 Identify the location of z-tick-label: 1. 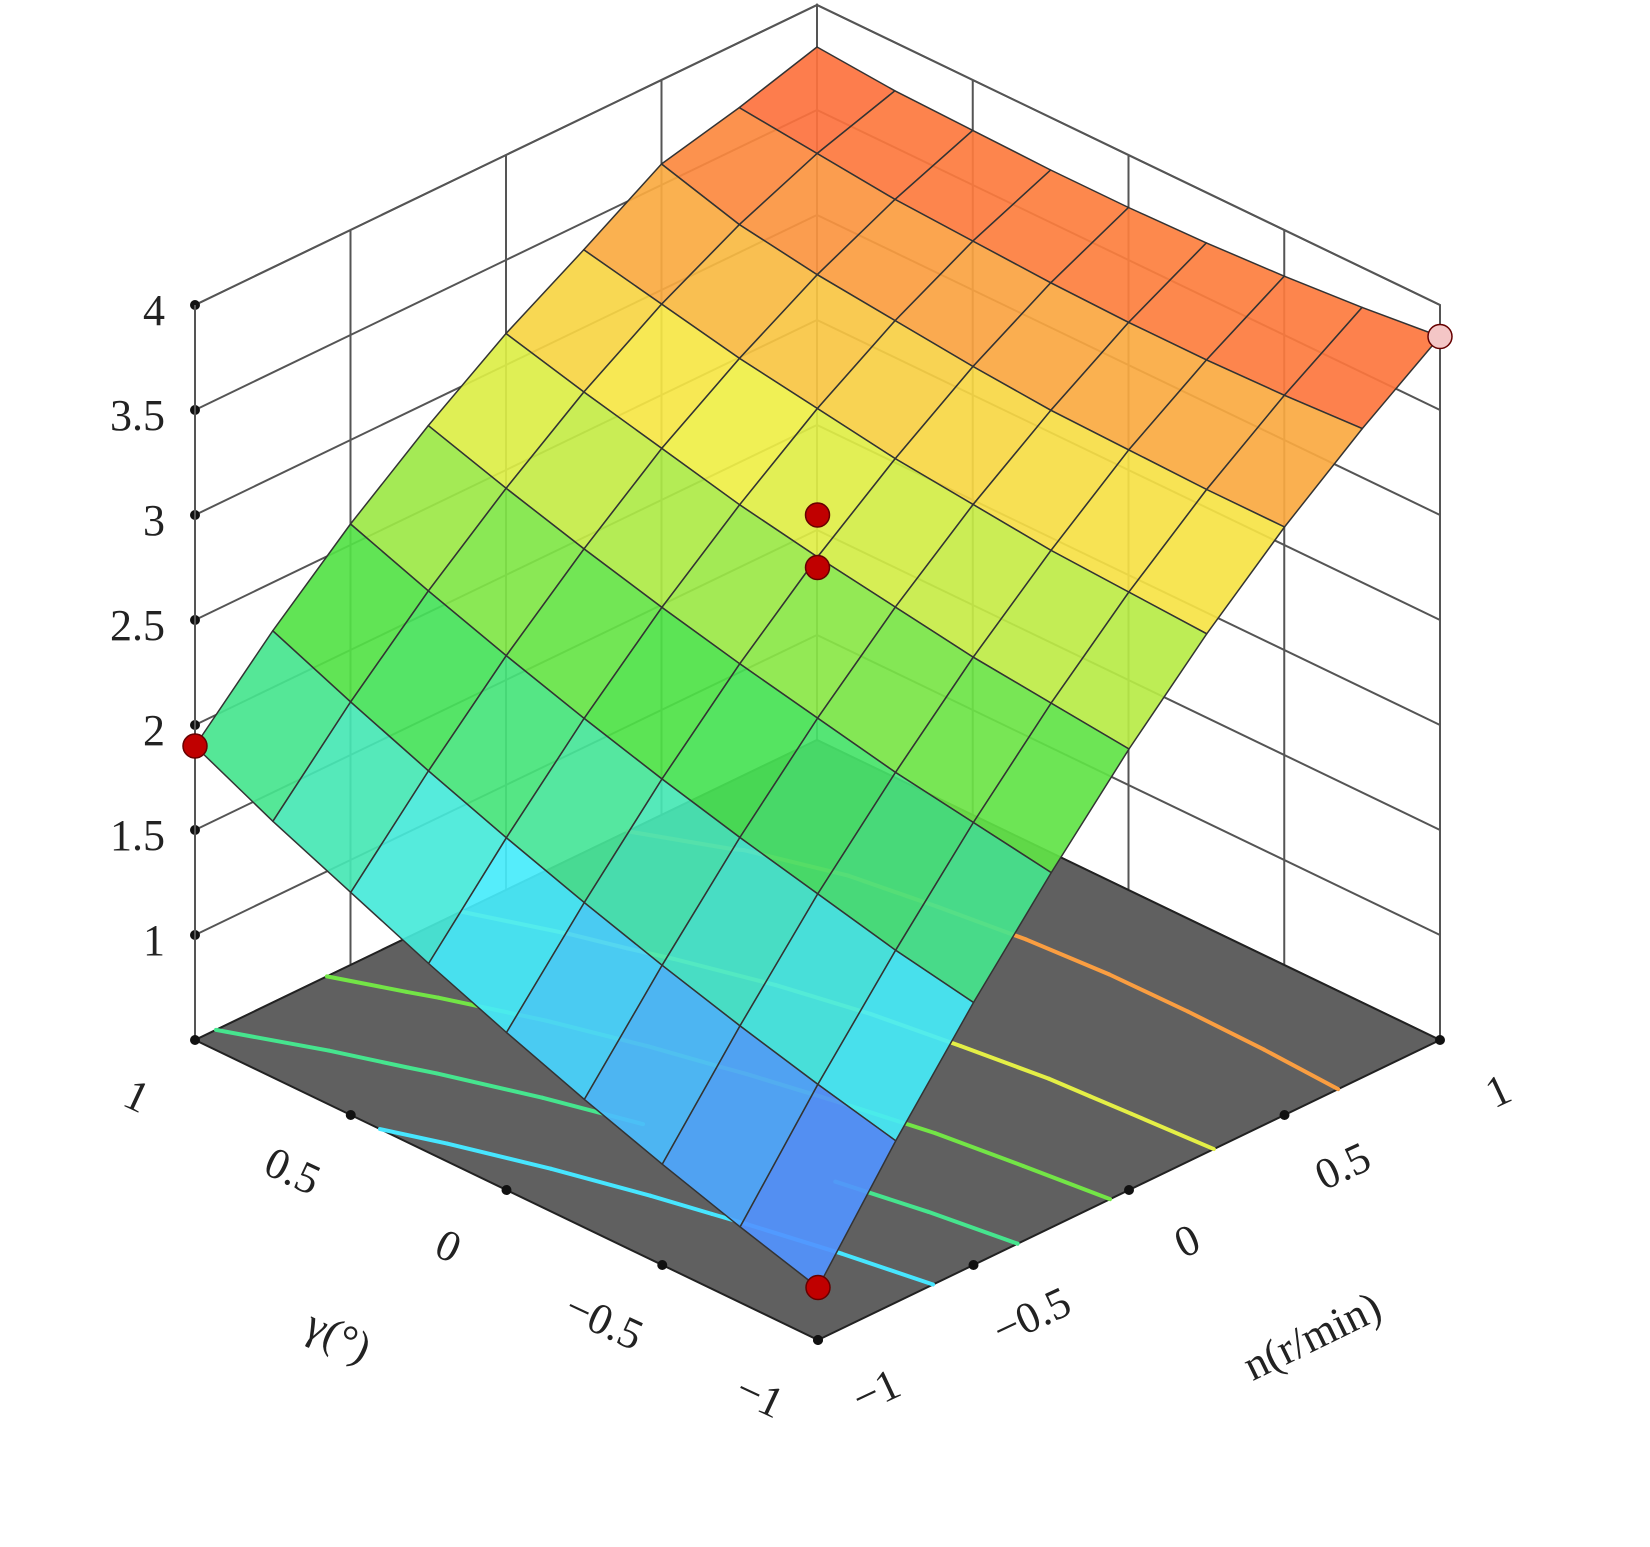
(154, 940).